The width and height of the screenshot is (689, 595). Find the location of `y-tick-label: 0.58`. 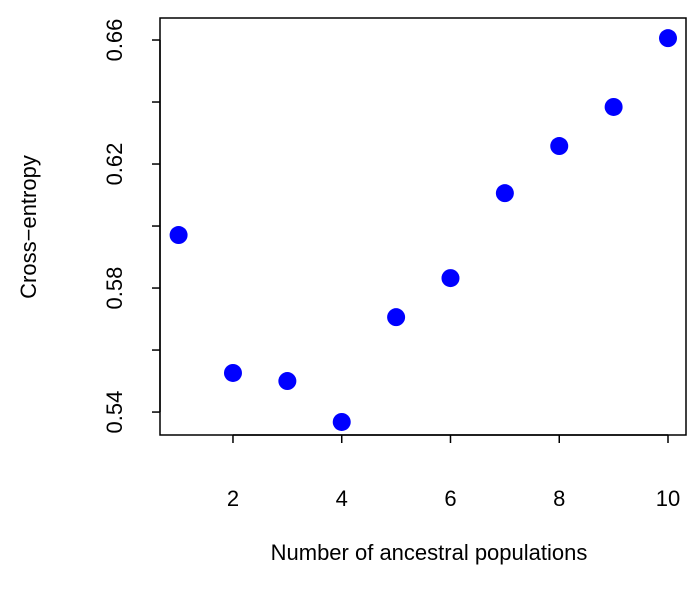

y-tick-label: 0.58 is located at coordinates (114, 288).